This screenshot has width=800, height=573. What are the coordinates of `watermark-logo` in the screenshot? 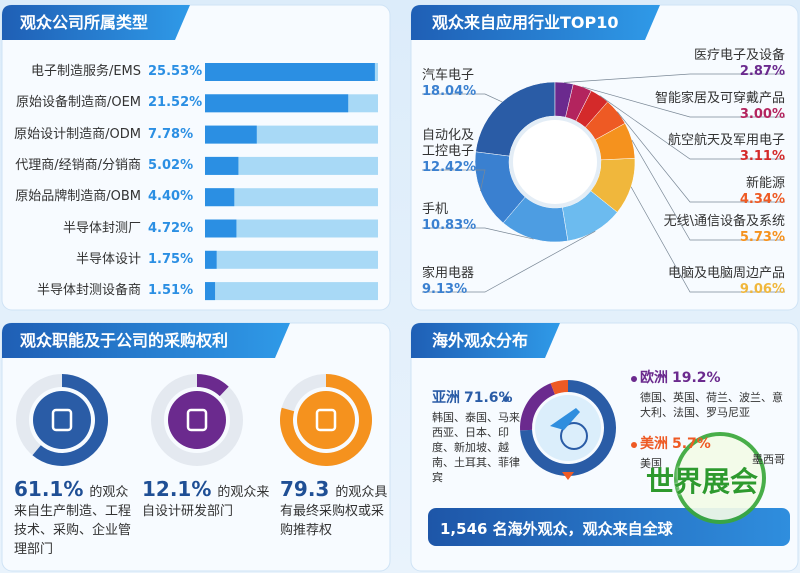 It's located at (720, 478).